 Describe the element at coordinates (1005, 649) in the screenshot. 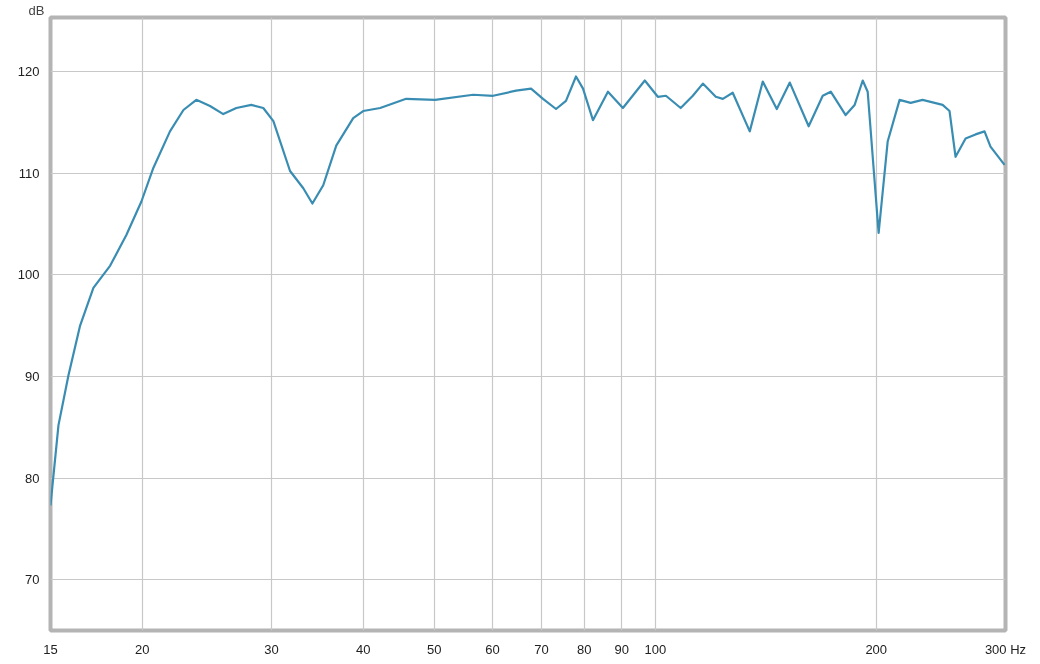

I see `x-tick-label: 300 Hz` at that location.